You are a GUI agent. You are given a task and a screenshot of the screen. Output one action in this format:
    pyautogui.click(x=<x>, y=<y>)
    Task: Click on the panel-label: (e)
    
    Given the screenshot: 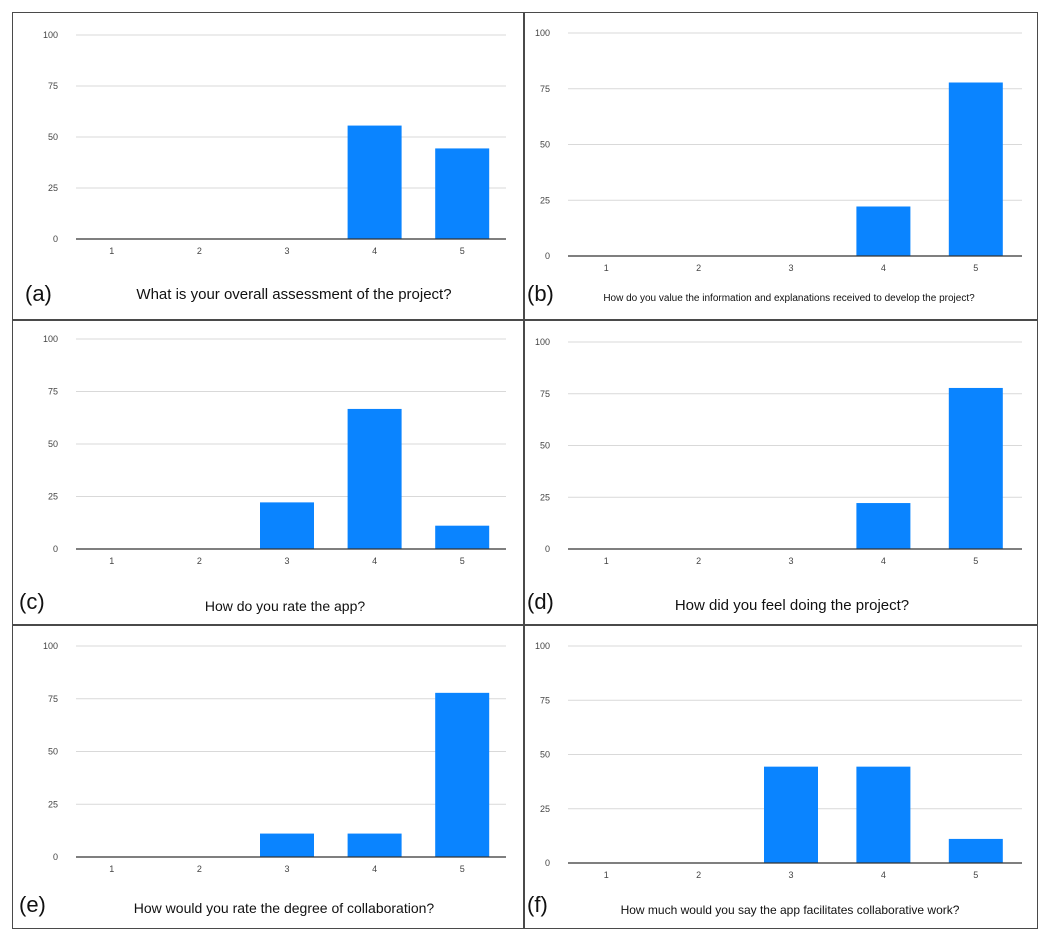 What is the action you would take?
    pyautogui.click(x=32, y=904)
    